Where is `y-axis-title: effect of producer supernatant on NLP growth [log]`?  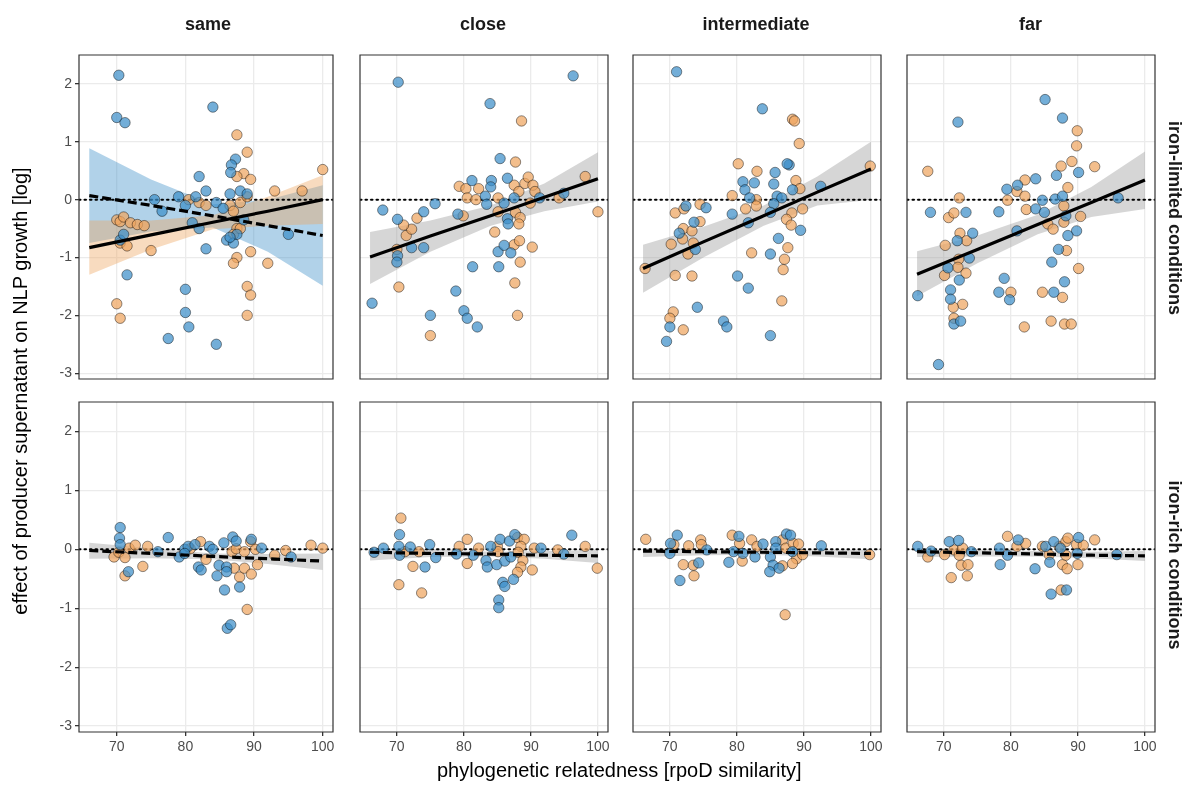
y-axis-title: effect of producer supernatant on NLP growth [log] is located at coordinates (20, 391).